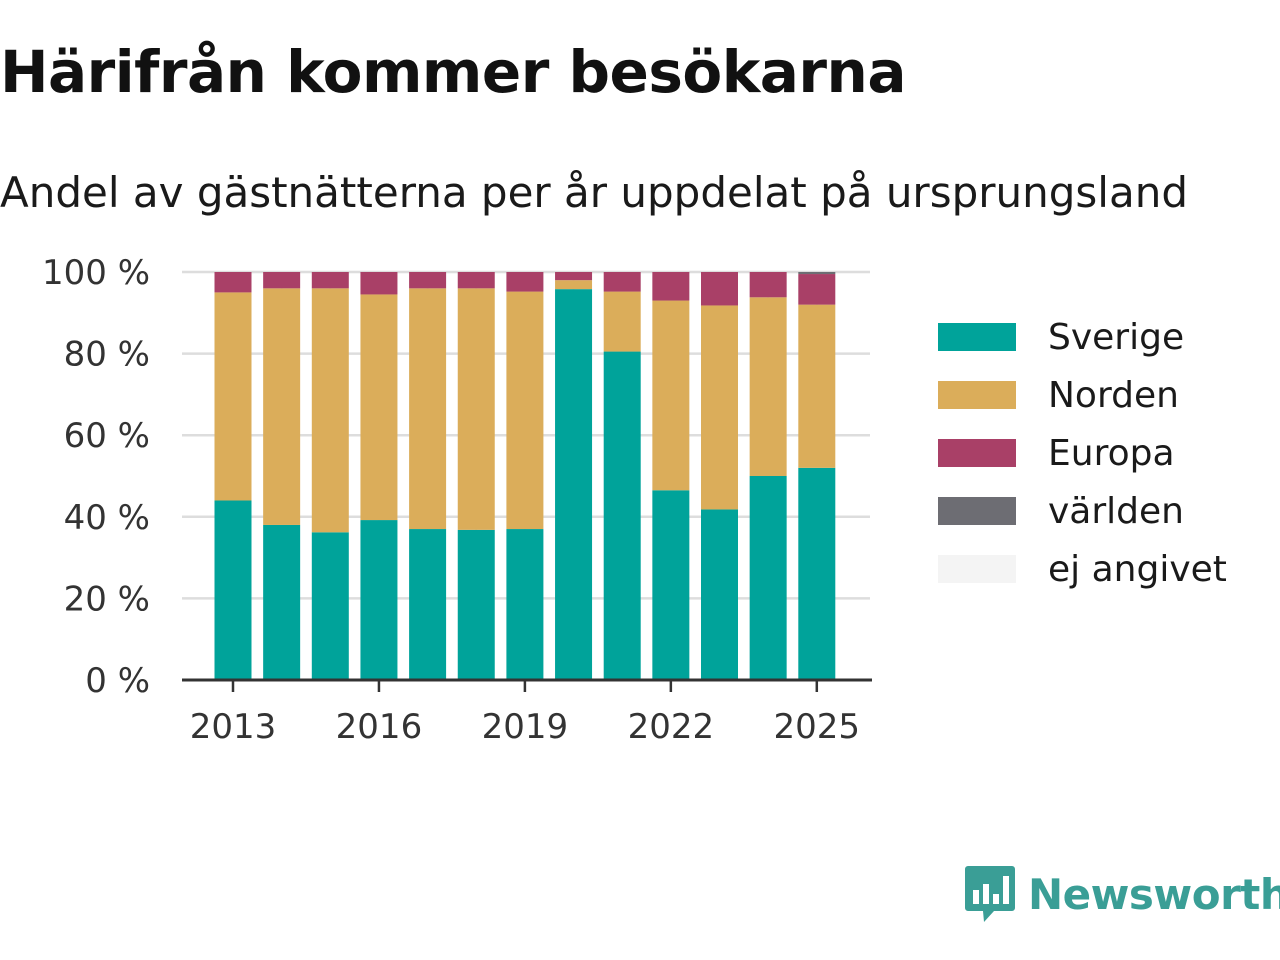 Image resolution: width=1280 pixels, height=960 pixels. I want to click on legend: Sverige Norden Europa världen ej angivet, so click(1082, 453).